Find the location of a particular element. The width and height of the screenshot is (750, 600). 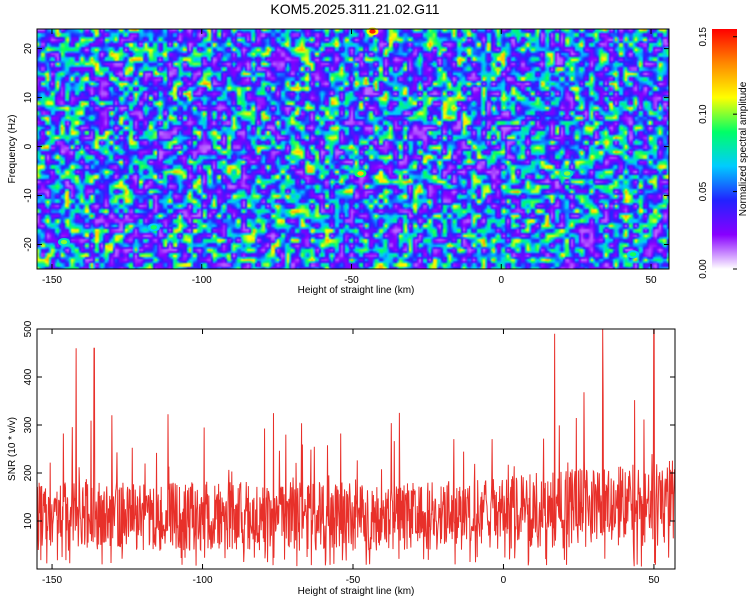

snr-y-tick-label: 100 is located at coordinates (28, 520).